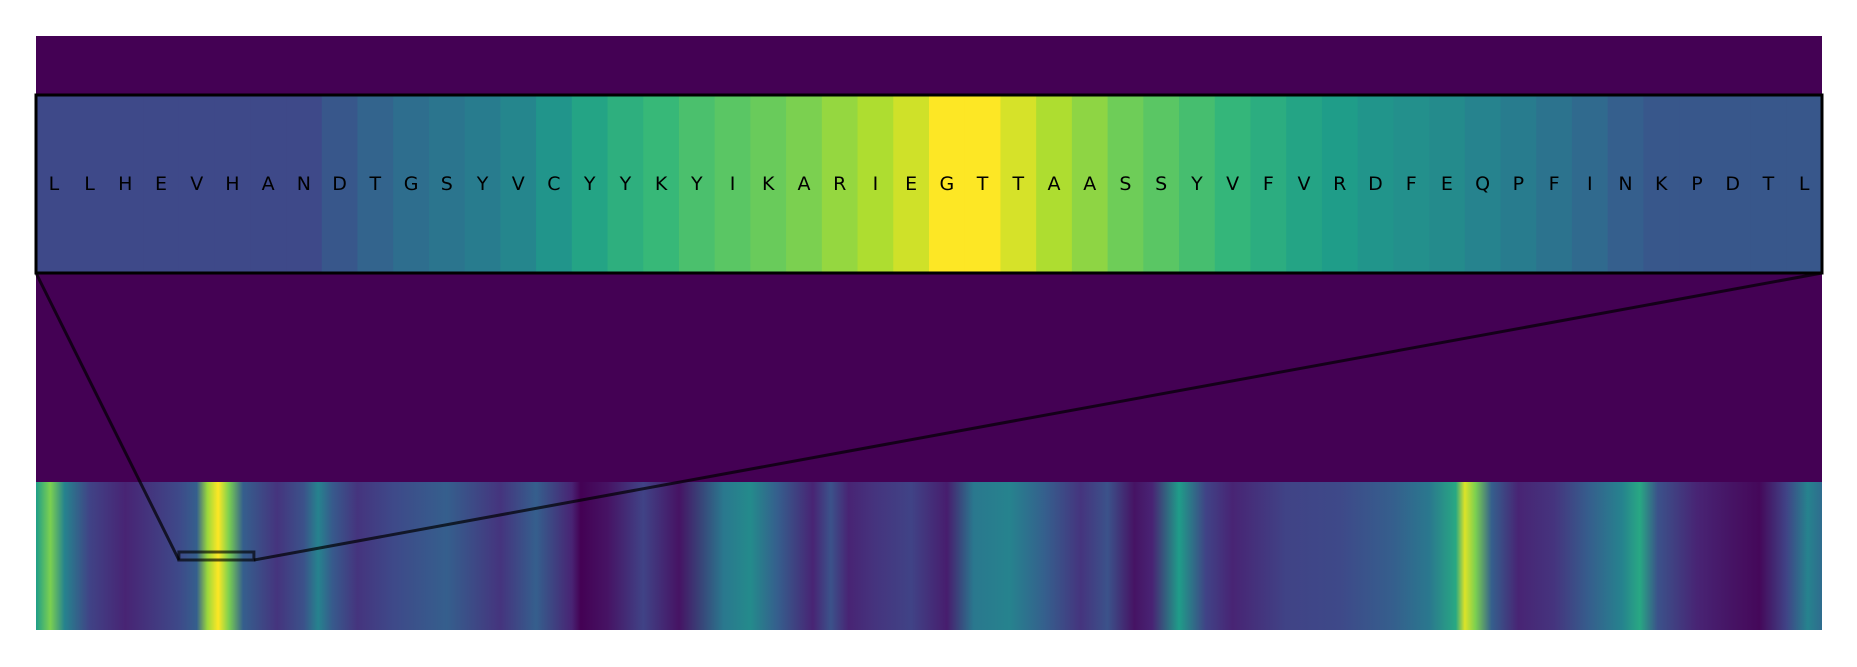 The width and height of the screenshot is (1857, 667). Describe the element at coordinates (107, 416) in the screenshot. I see `connector-line-left` at that location.